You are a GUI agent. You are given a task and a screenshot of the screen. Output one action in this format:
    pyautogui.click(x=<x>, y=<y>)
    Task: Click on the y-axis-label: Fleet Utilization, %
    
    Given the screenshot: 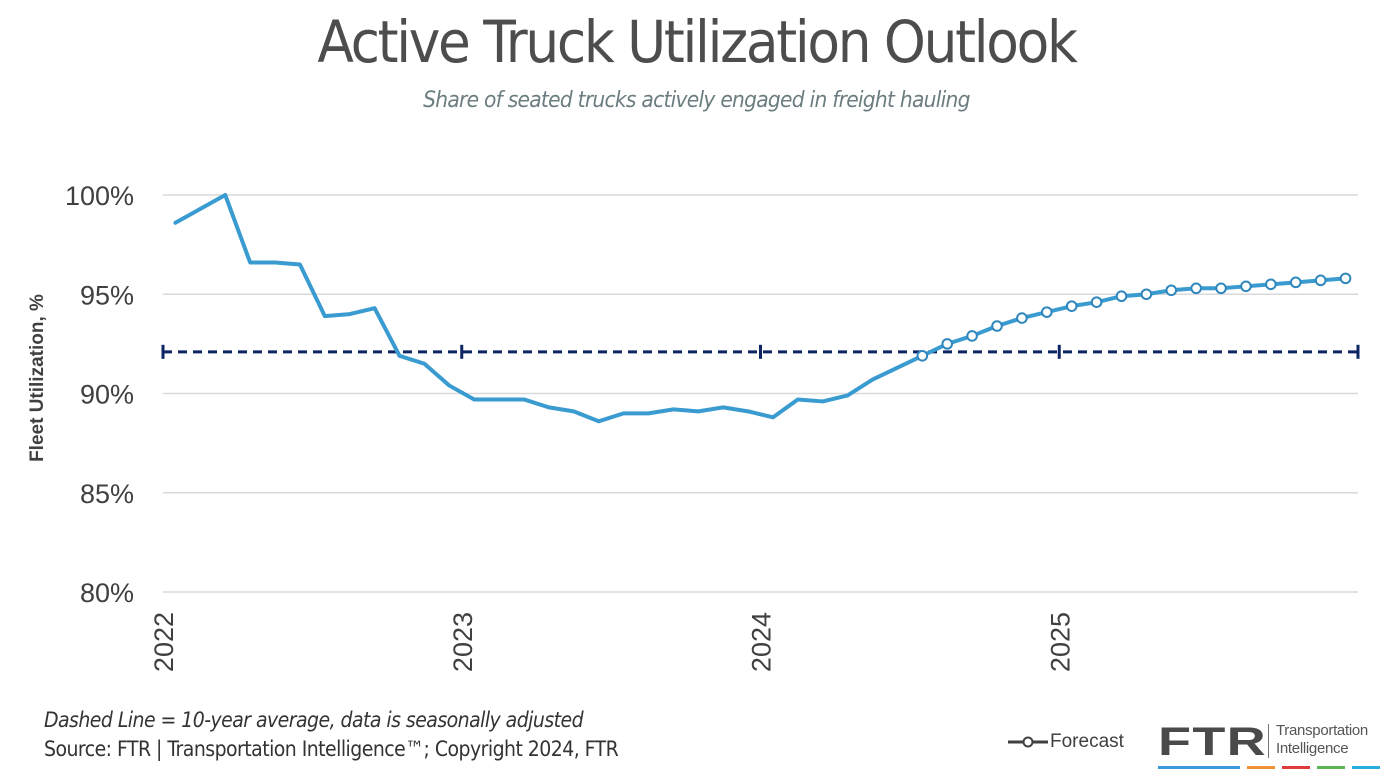 What is the action you would take?
    pyautogui.click(x=37, y=378)
    